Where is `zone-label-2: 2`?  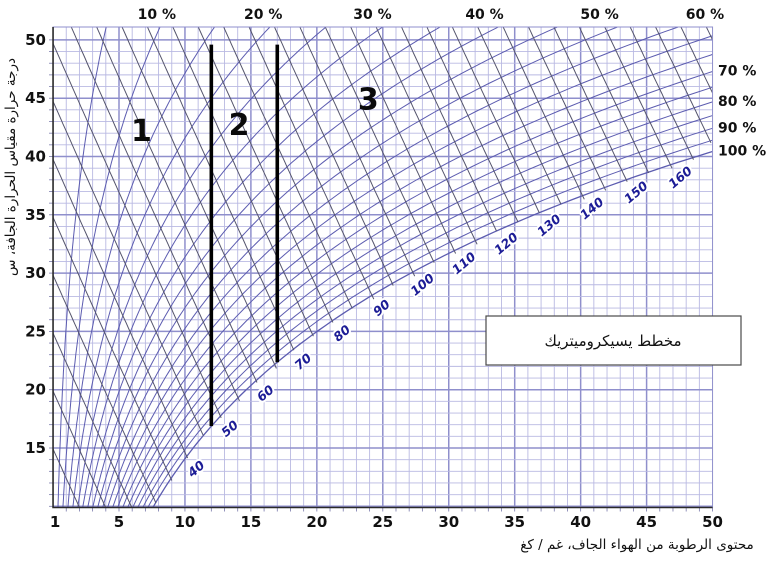 zone-label-2: 2 is located at coordinates (239, 125).